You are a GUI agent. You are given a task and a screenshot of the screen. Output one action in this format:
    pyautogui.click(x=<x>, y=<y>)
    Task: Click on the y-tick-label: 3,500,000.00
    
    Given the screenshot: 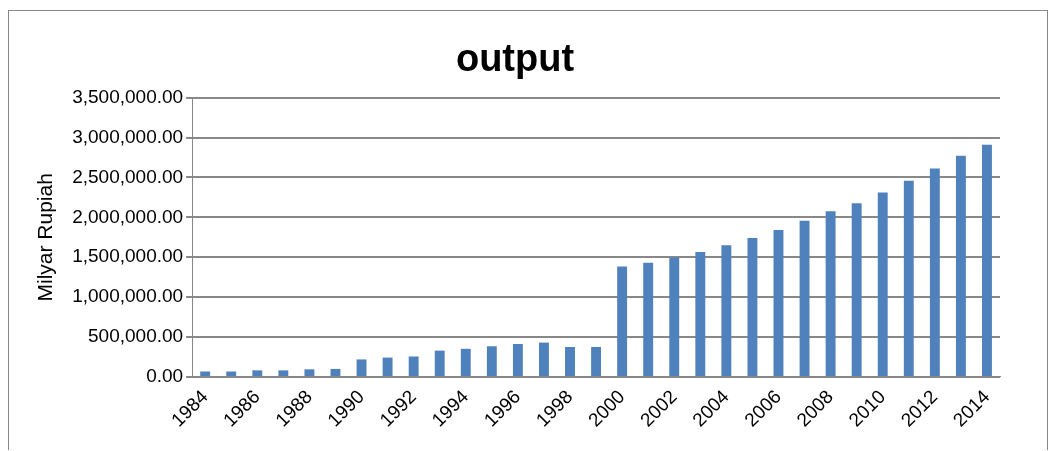 What is the action you would take?
    pyautogui.click(x=128, y=96)
    